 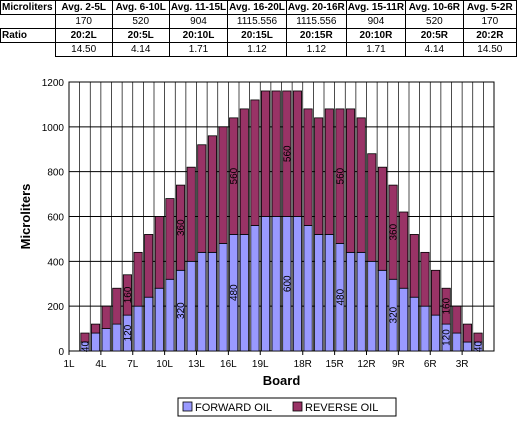 What do you see at coordinates (376, 35) in the screenshot?
I see `table-cell: 20:10R` at bounding box center [376, 35].